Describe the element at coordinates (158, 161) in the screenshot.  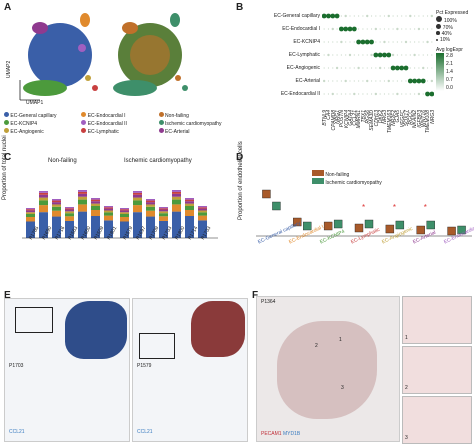
I see `panel-c-group2: Ischemic cardiomyopathy` at that location.